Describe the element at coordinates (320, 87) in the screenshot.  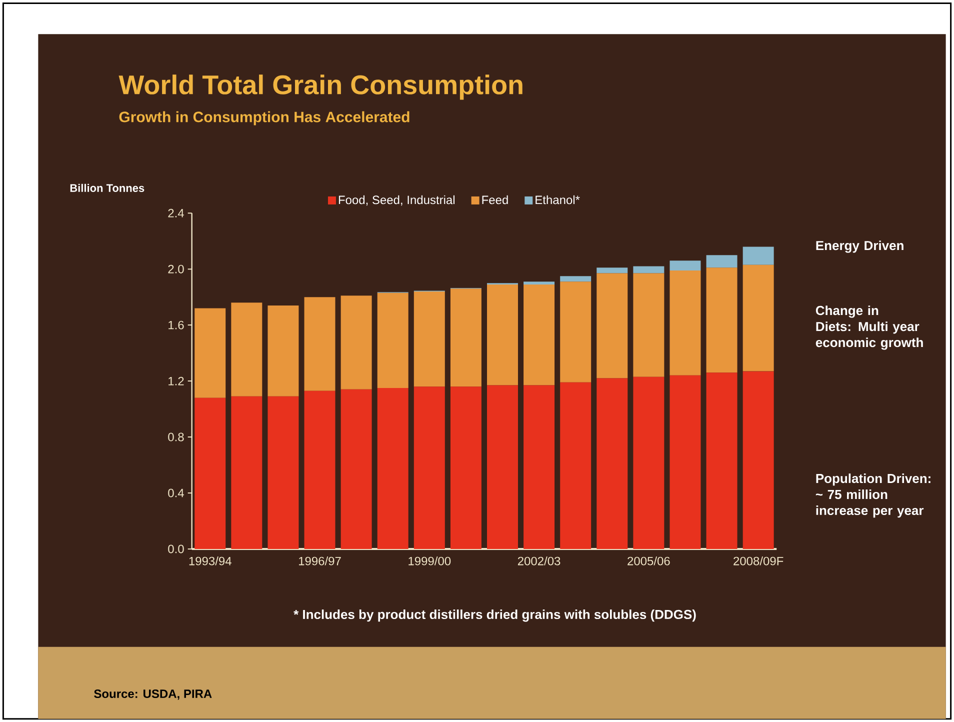
I see `chart-title: World Total Grain Consumption` at that location.